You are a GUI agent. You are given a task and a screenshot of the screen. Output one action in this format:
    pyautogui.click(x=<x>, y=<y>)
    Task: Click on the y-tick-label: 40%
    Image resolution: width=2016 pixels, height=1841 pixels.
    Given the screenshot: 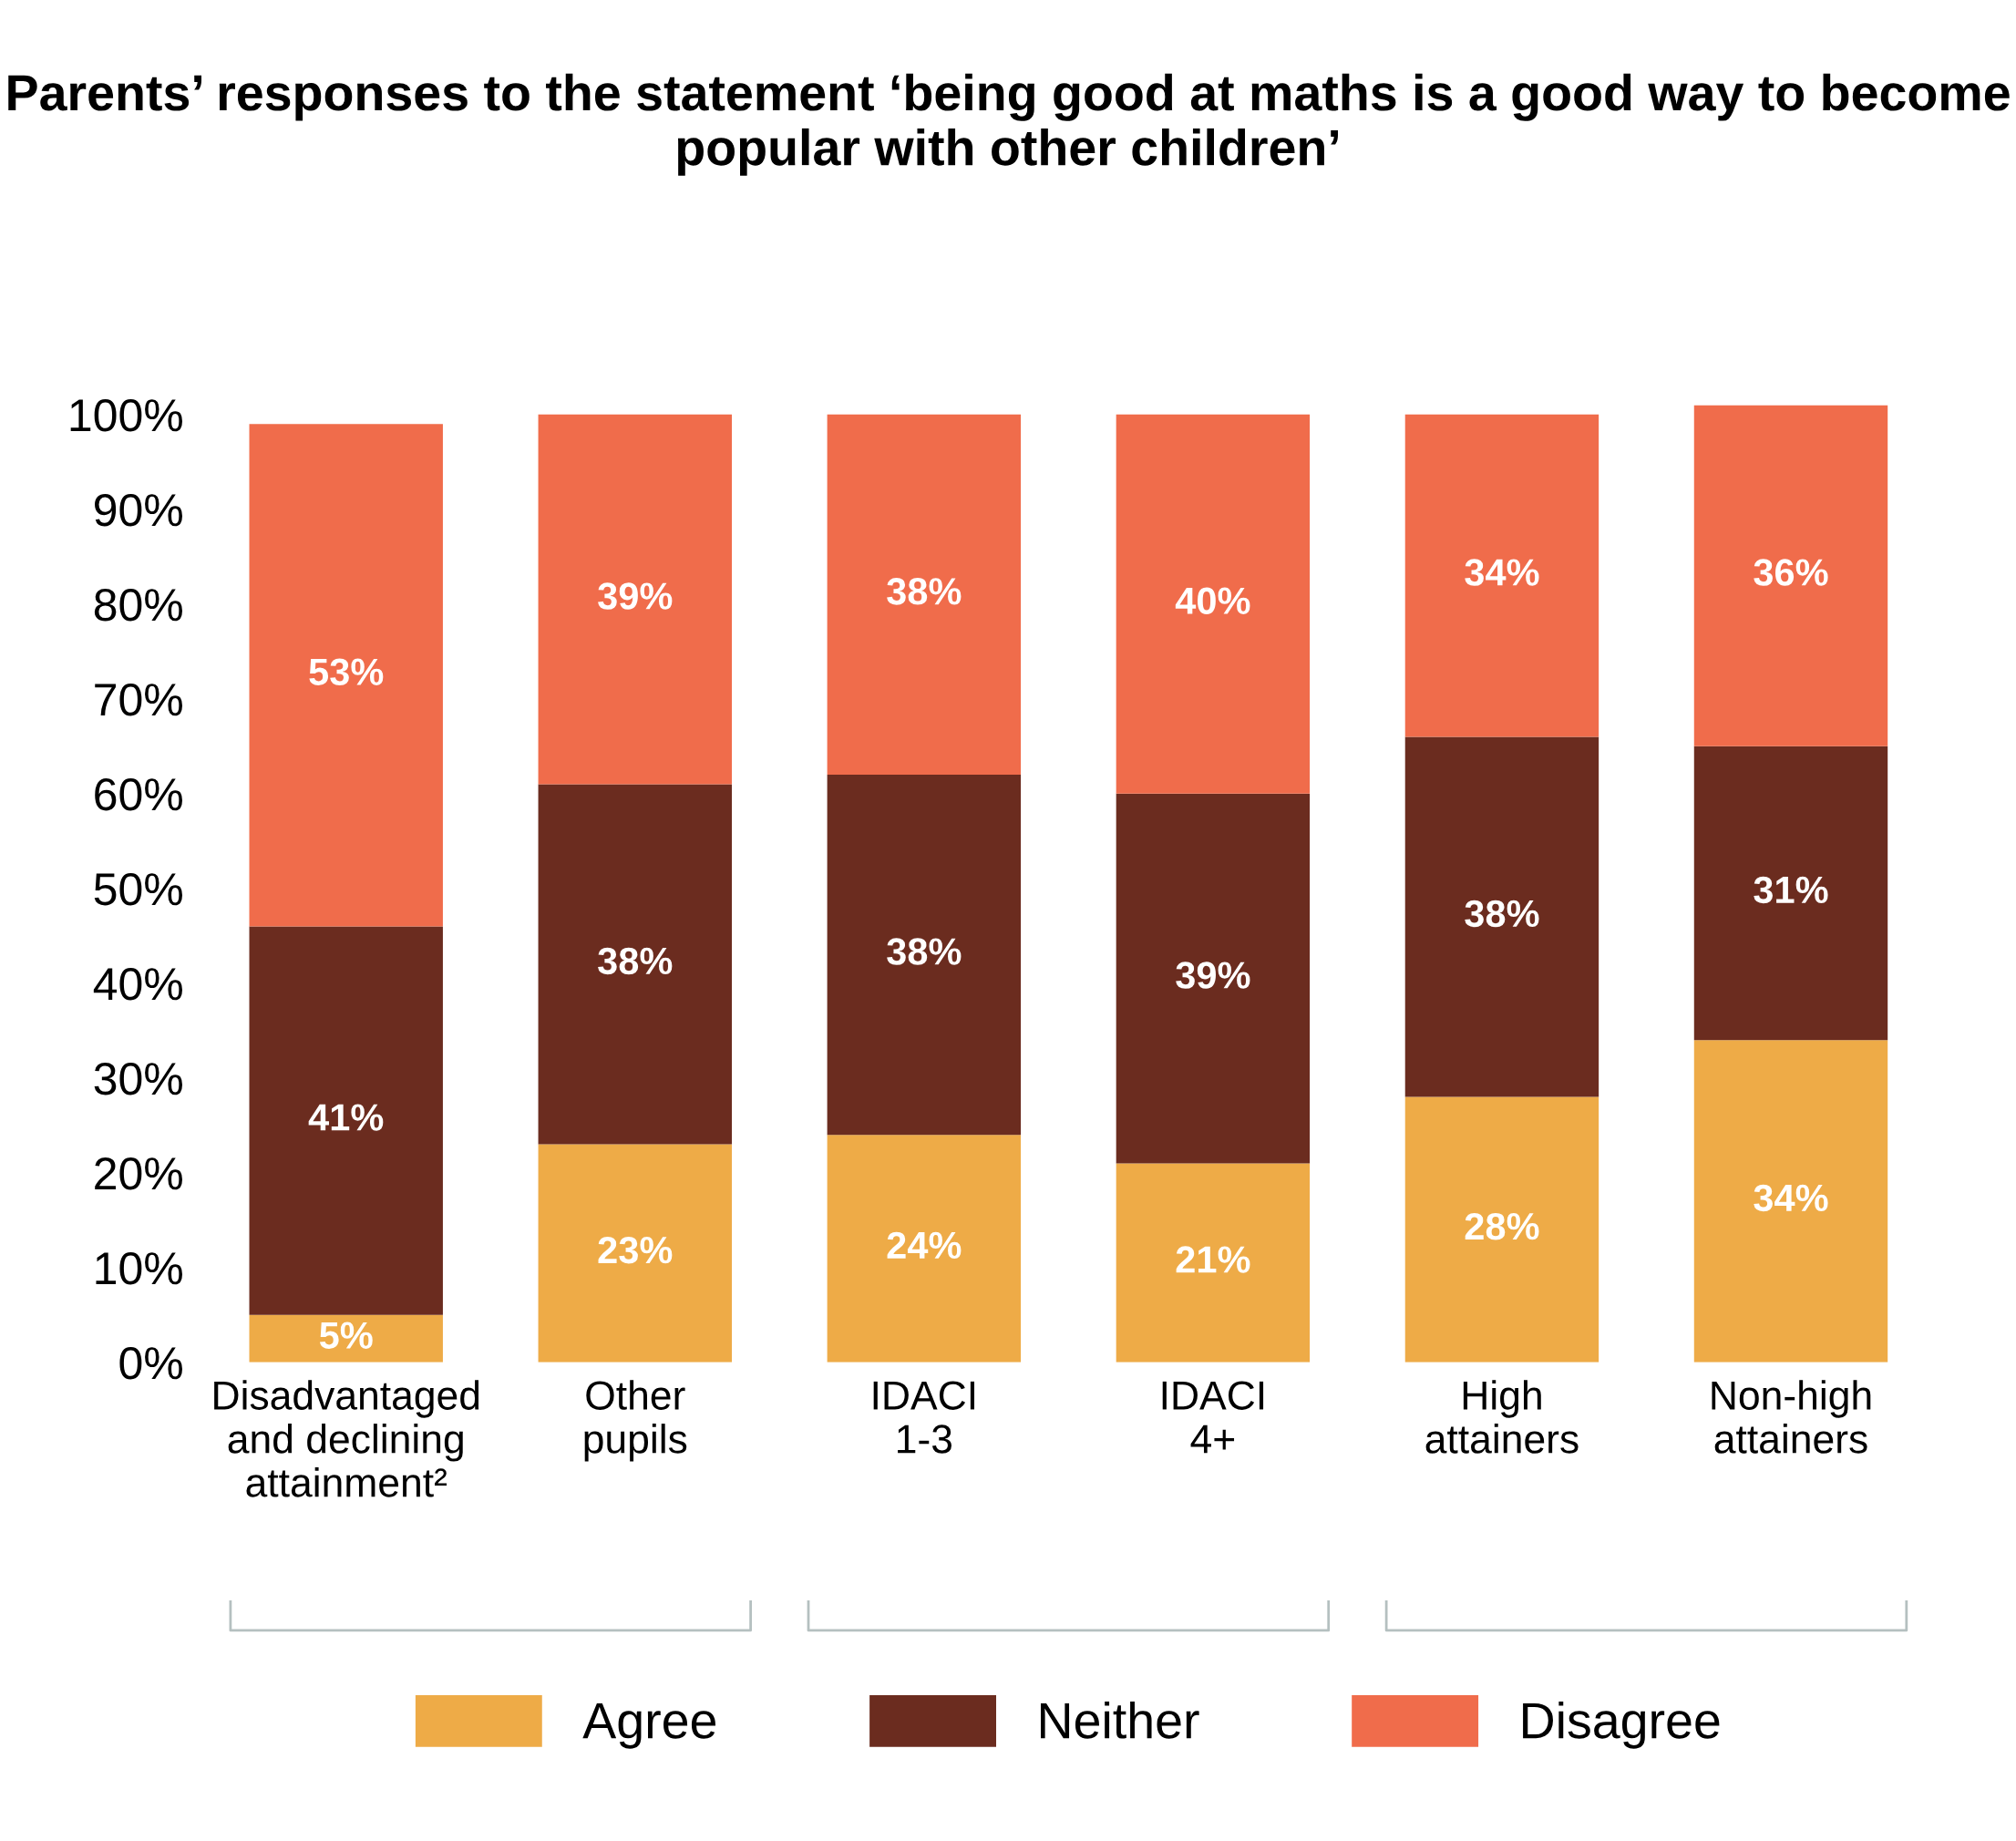 What is the action you would take?
    pyautogui.click(x=137, y=984)
    